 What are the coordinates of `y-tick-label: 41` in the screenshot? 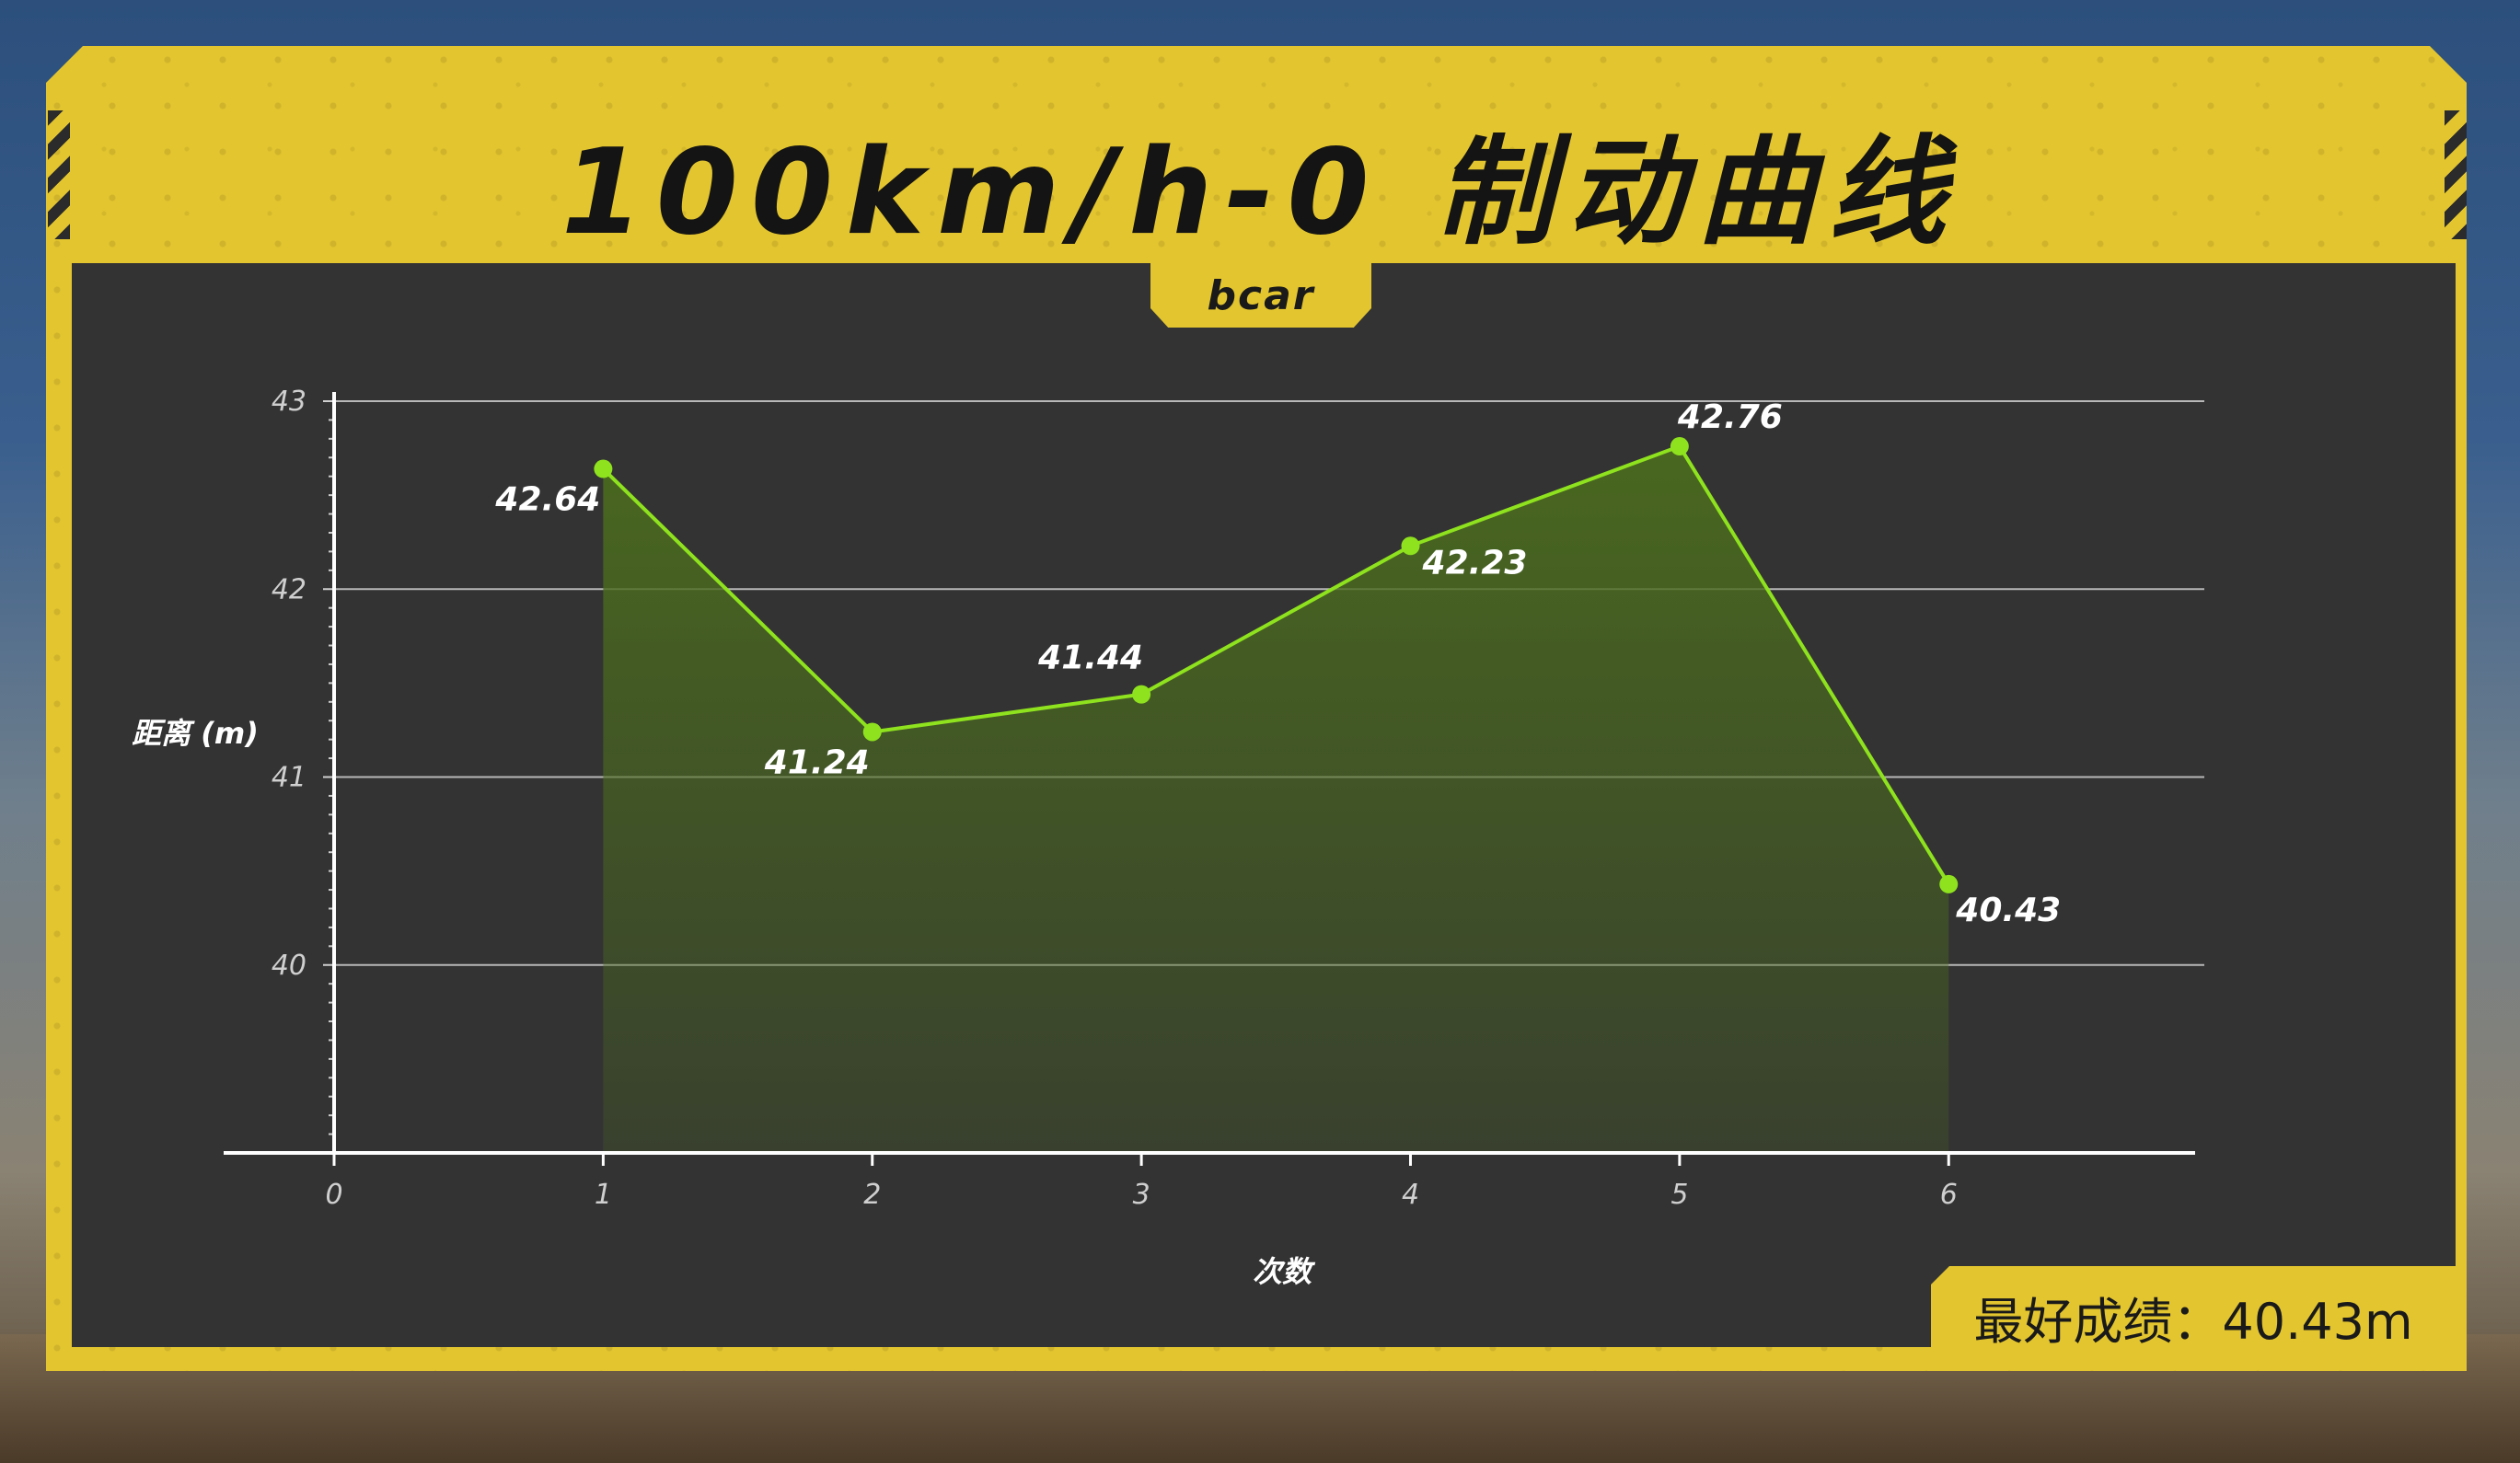 It's located at (289, 778).